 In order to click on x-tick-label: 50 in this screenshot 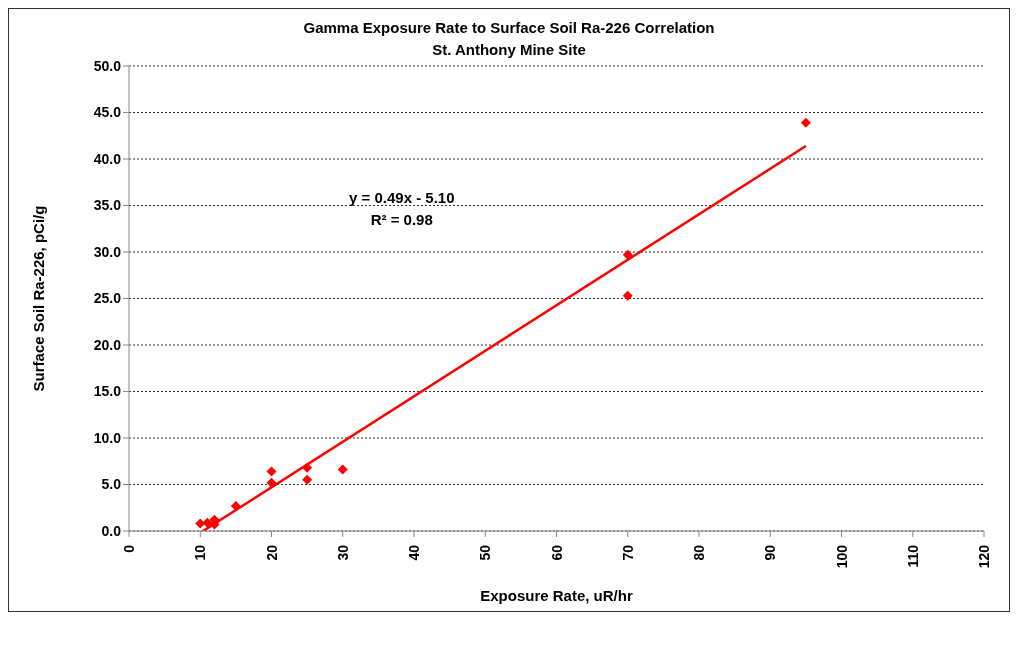, I will do `click(485, 552)`.